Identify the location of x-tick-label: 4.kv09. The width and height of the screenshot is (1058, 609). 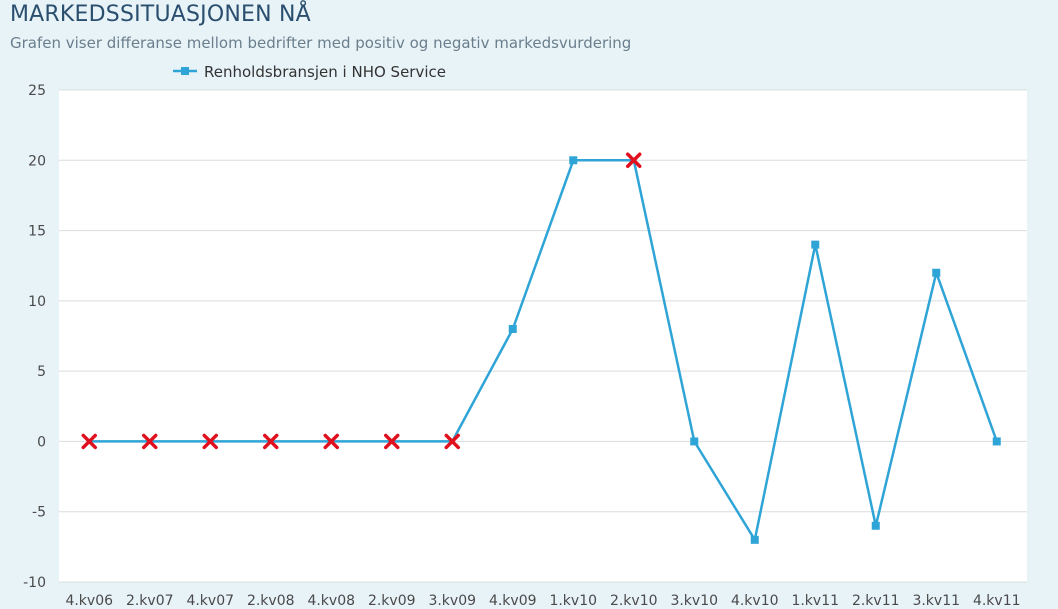
(513, 601).